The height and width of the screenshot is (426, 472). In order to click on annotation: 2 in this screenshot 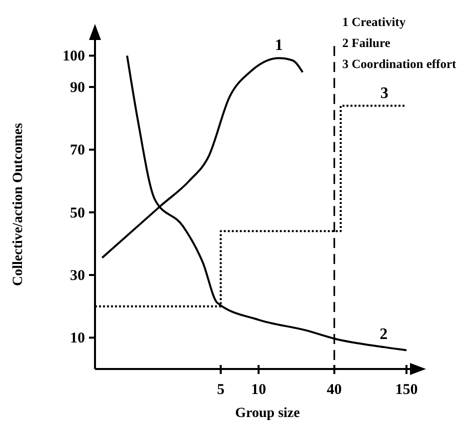, I will do `click(384, 335)`.